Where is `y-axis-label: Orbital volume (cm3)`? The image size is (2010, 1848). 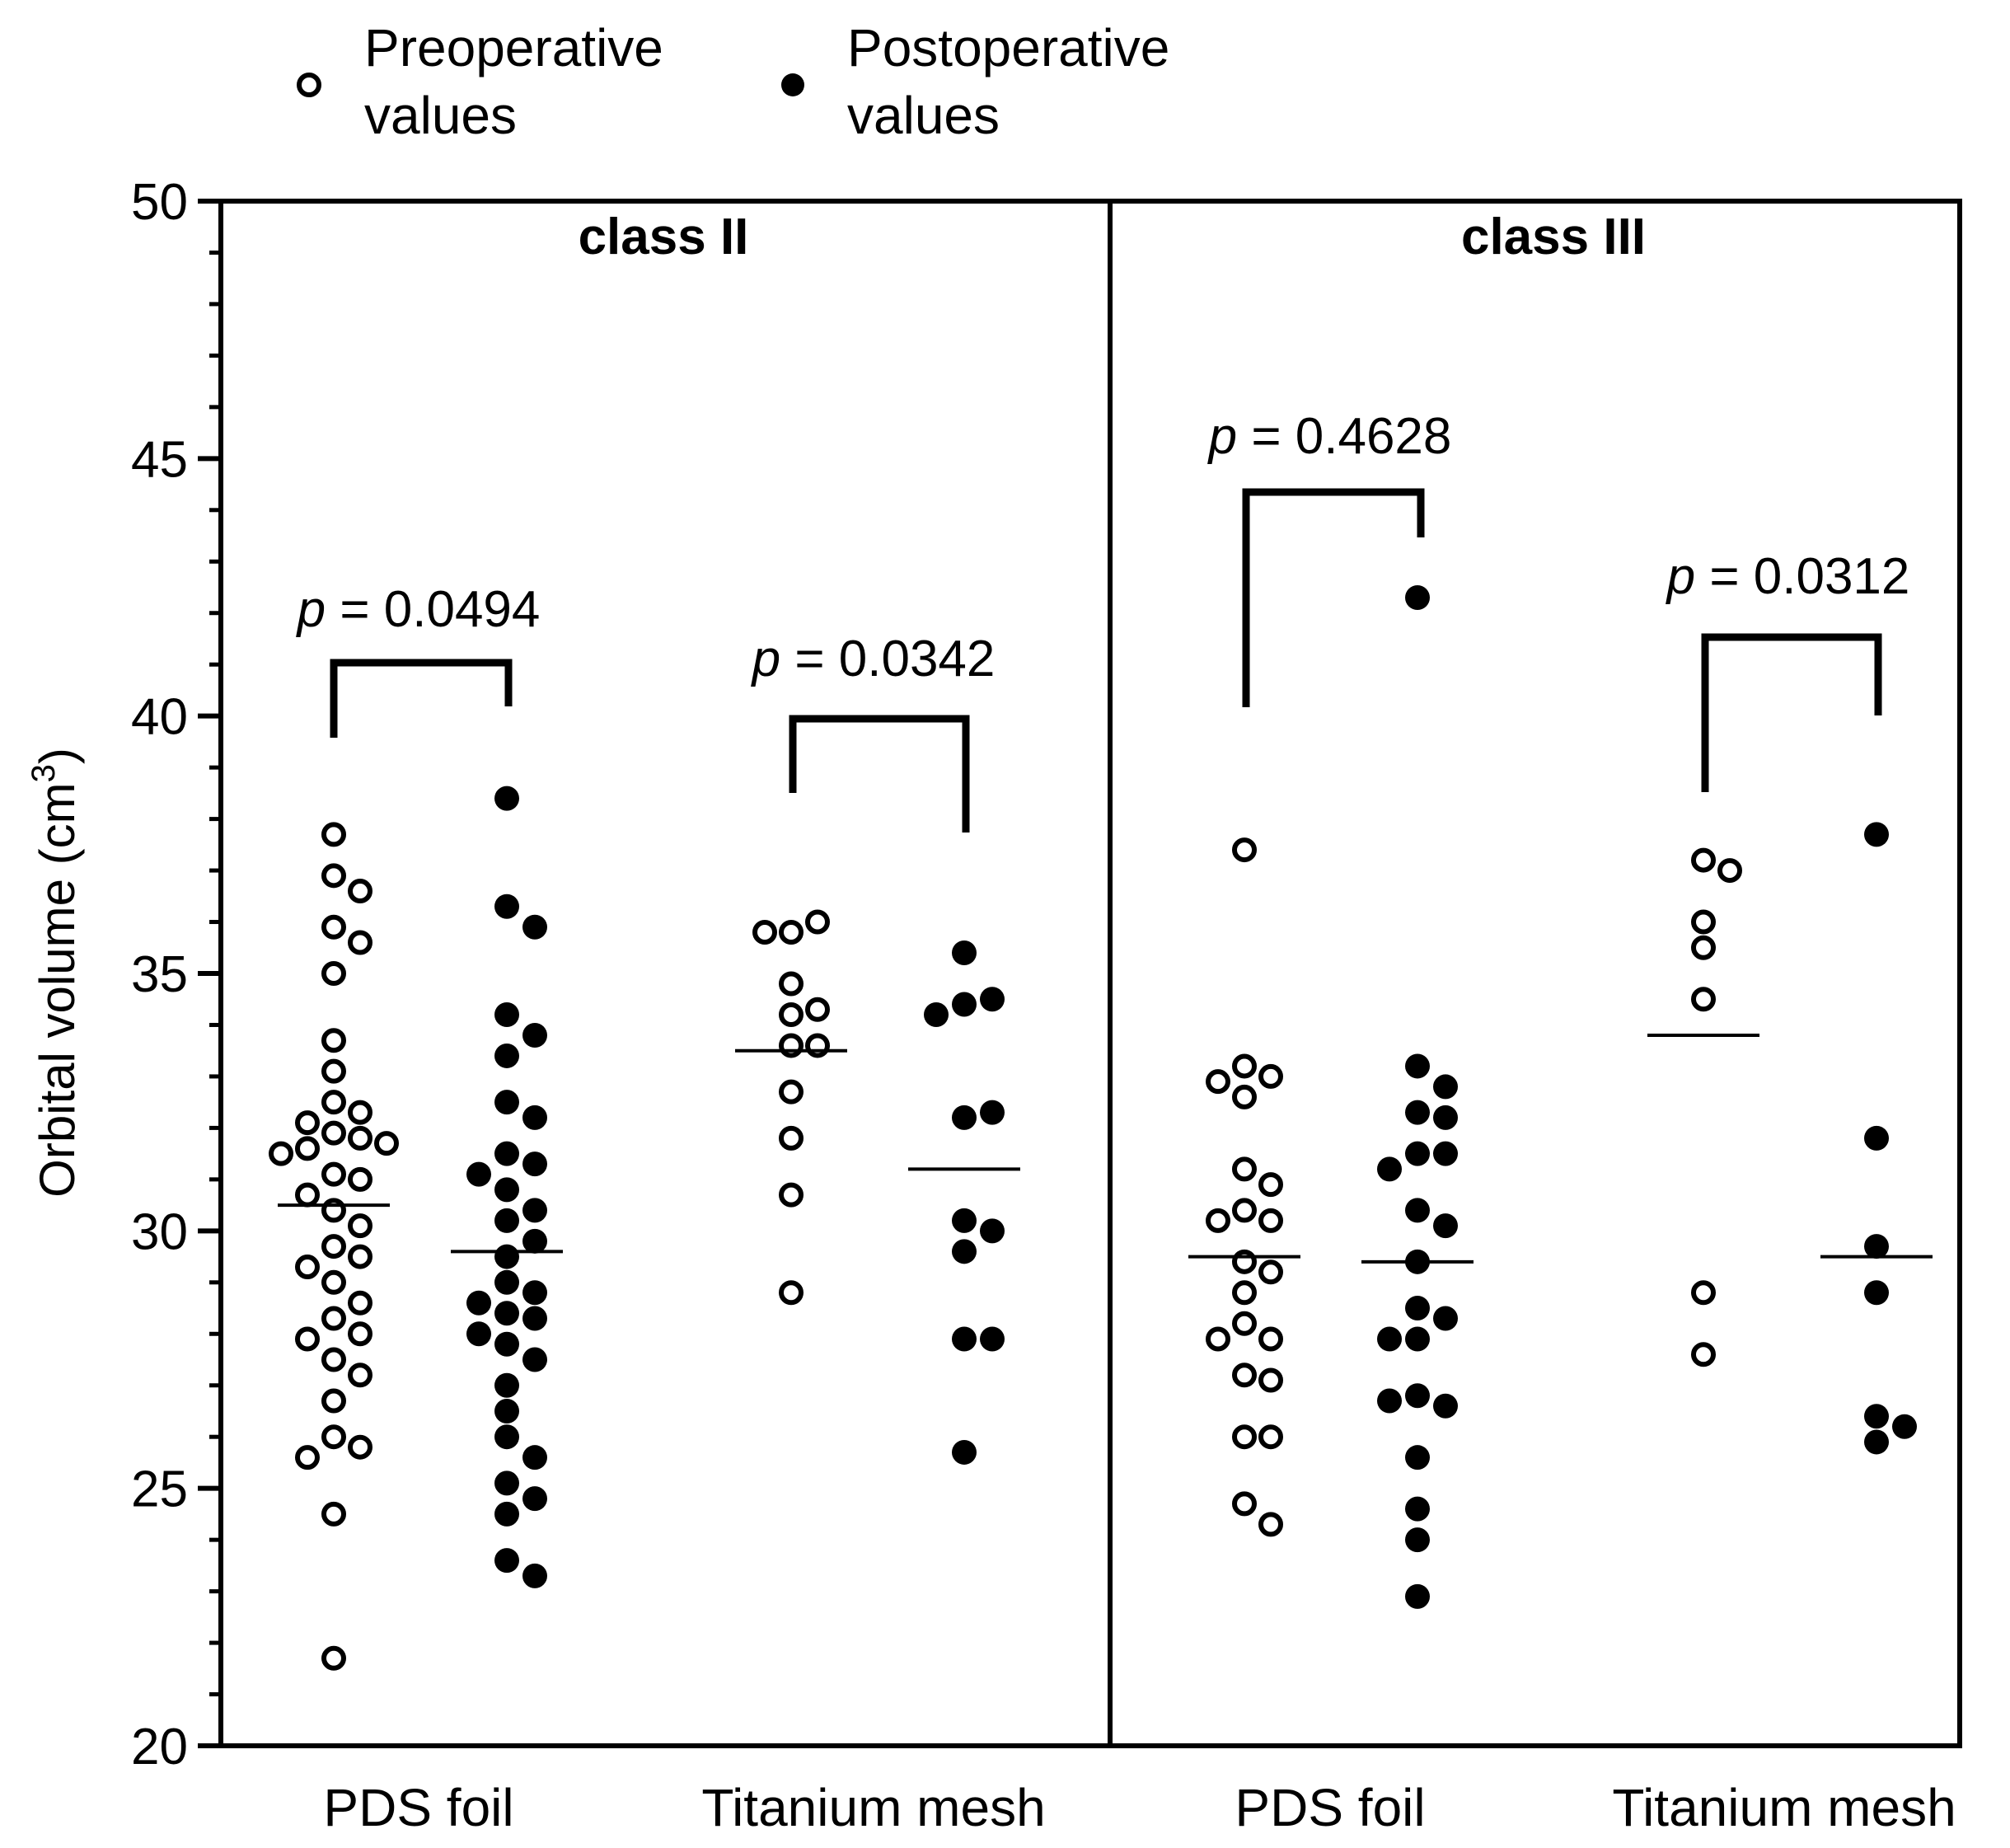 y-axis-label: Orbital volume (cm3) is located at coordinates (55, 973).